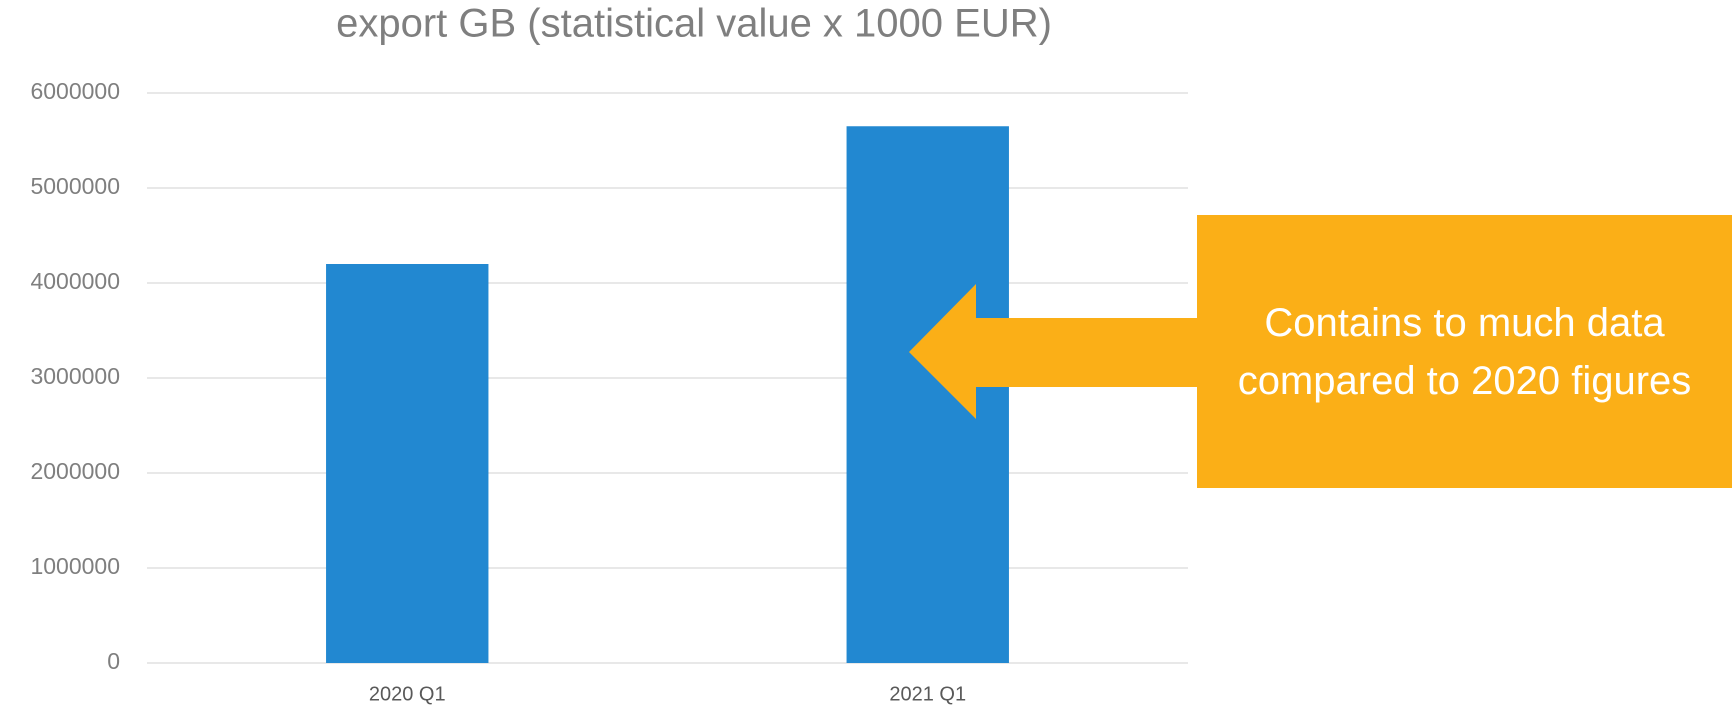 Image resolution: width=1734 pixels, height=705 pixels. I want to click on y-tick-label: 2000000, so click(75, 471).